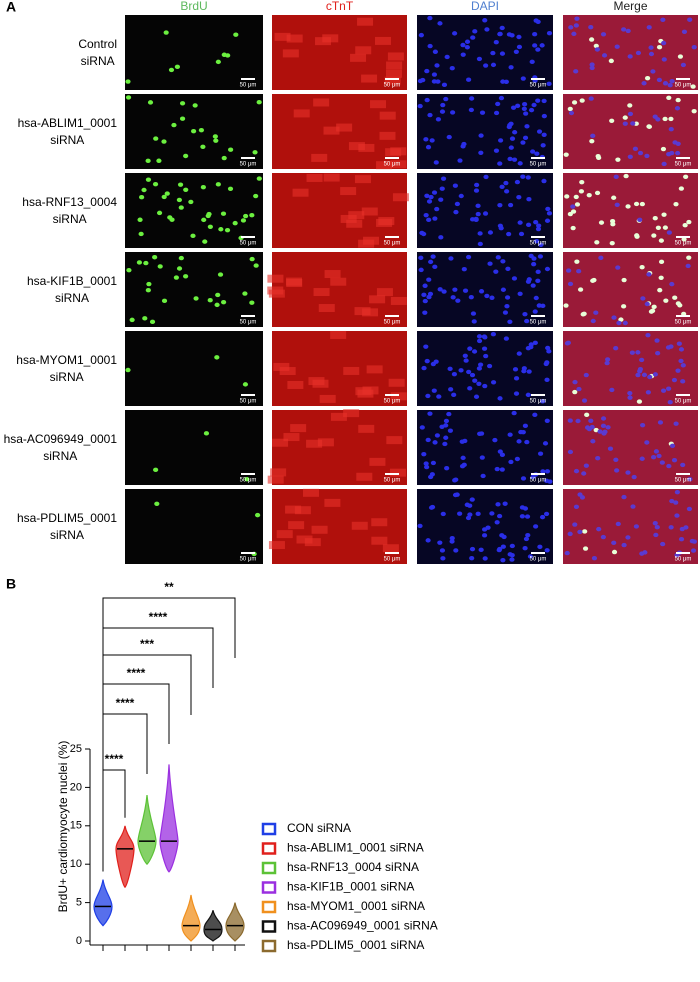 The width and height of the screenshot is (700, 982). What do you see at coordinates (193, 6) in the screenshot?
I see `column-header: BrdU` at bounding box center [193, 6].